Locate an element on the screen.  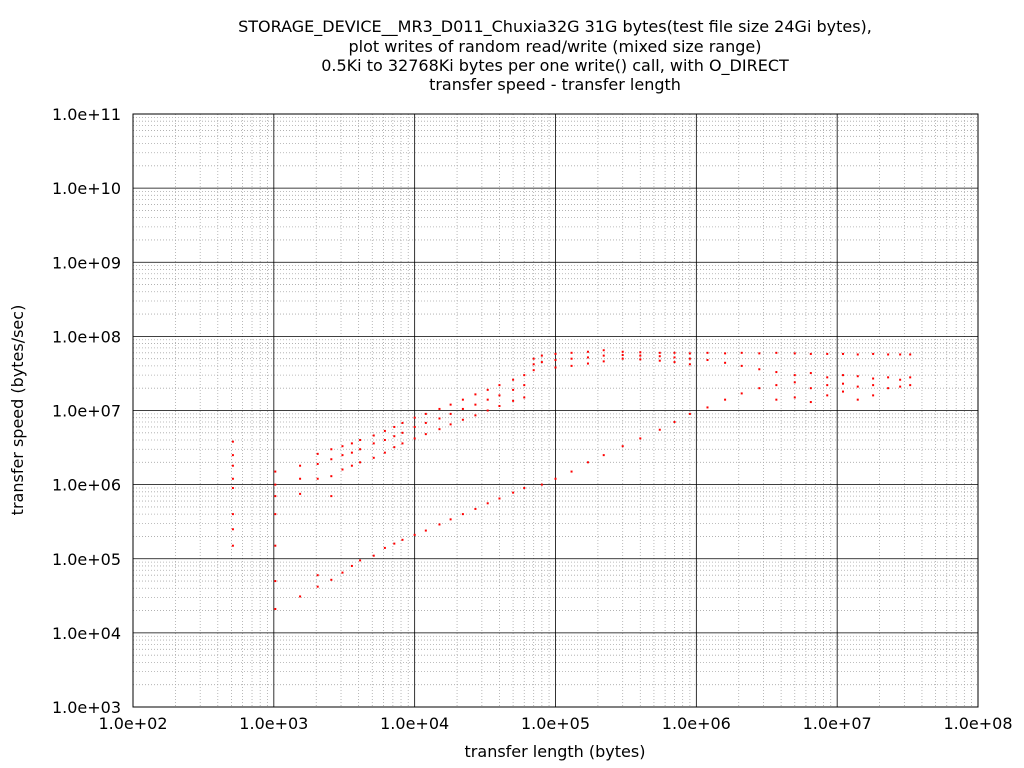
x-tick-label: 1.0e+06 is located at coordinates (696, 723).